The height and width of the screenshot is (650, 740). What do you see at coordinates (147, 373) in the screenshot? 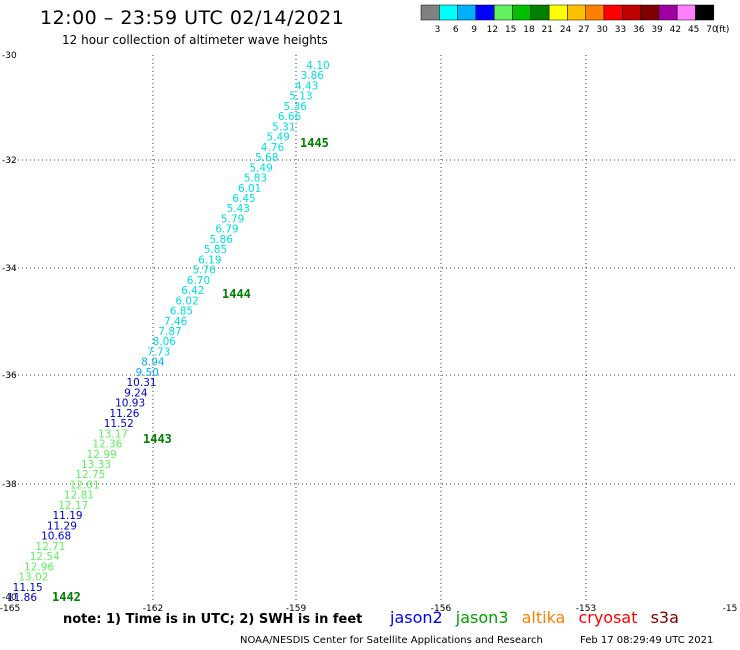
I see `wave-height-label: 9.50` at bounding box center [147, 373].